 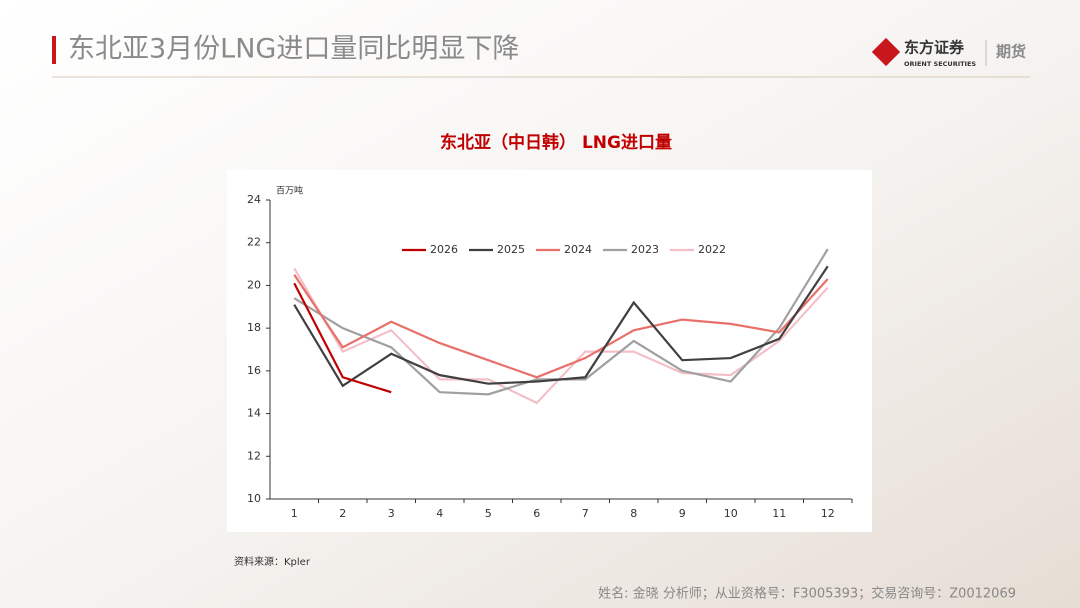 What do you see at coordinates (391, 513) in the screenshot?
I see `x-tick-label: 3` at bounding box center [391, 513].